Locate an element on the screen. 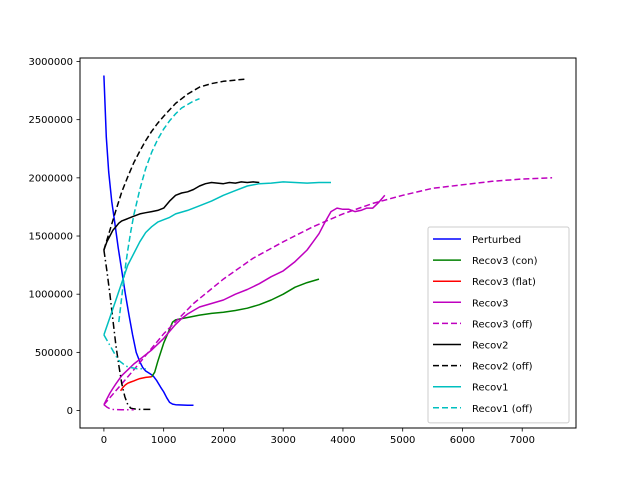 The height and width of the screenshot is (480, 640). y-tick-label: 3000000 is located at coordinates (50, 62).